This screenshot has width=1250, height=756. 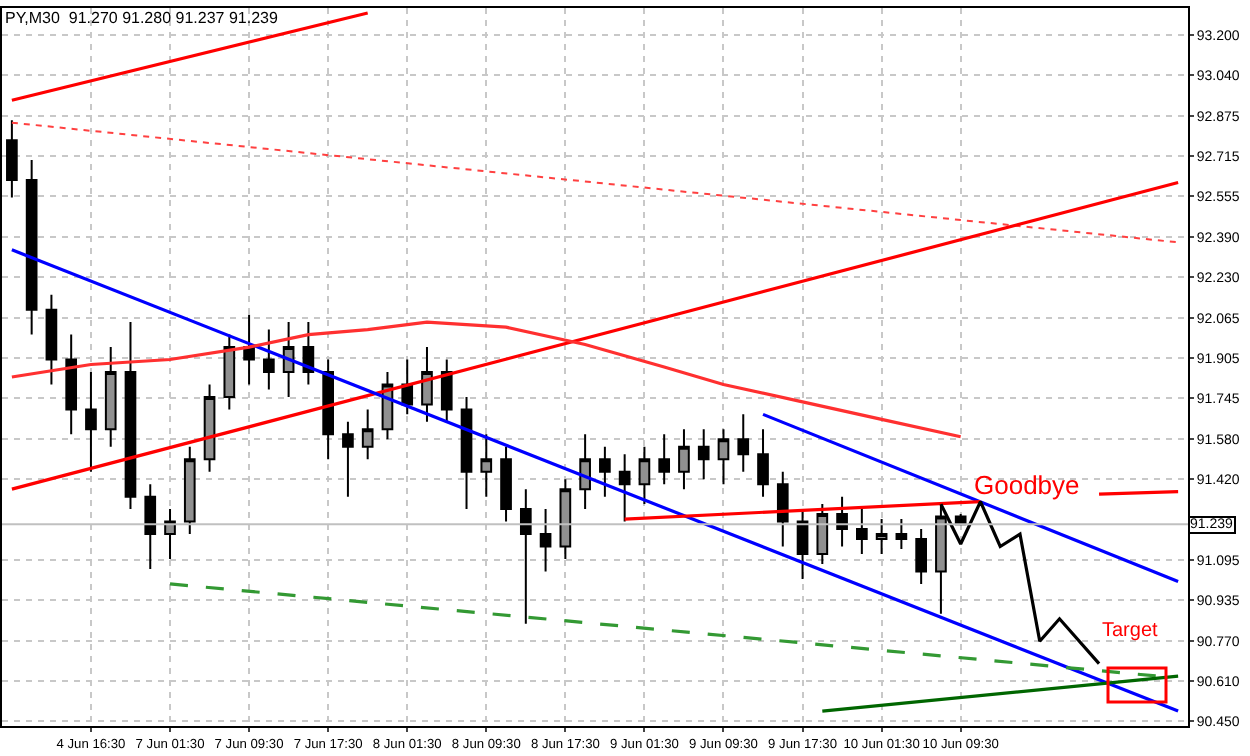 I want to click on chart-title: PY,M30 91.270 91.280 91.237 91.239, so click(x=142, y=17).